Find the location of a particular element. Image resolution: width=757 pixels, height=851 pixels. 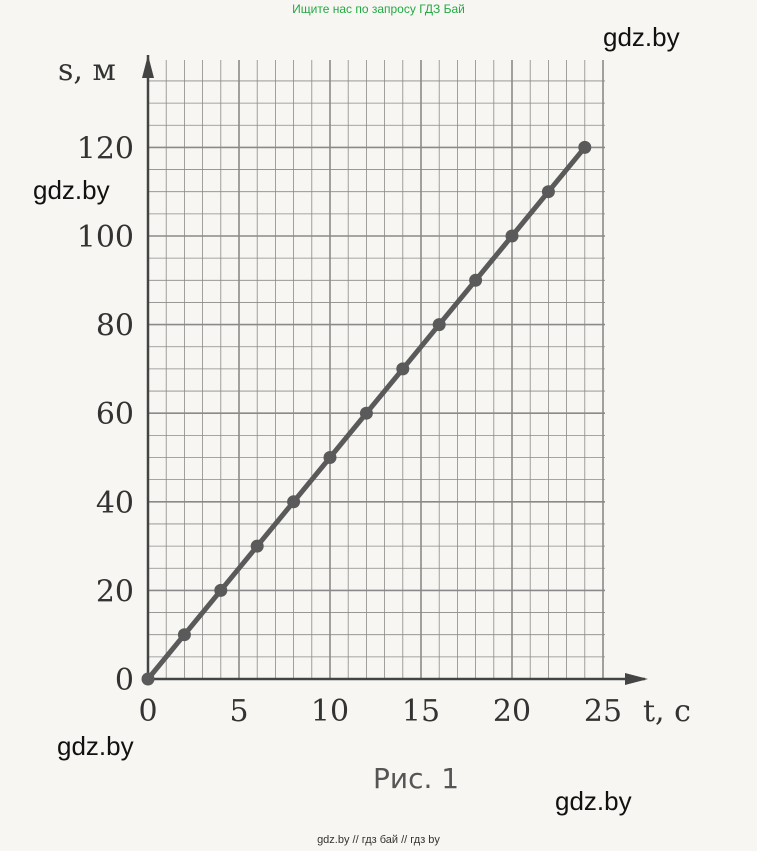

y-tick-label: 120 is located at coordinates (105, 148).